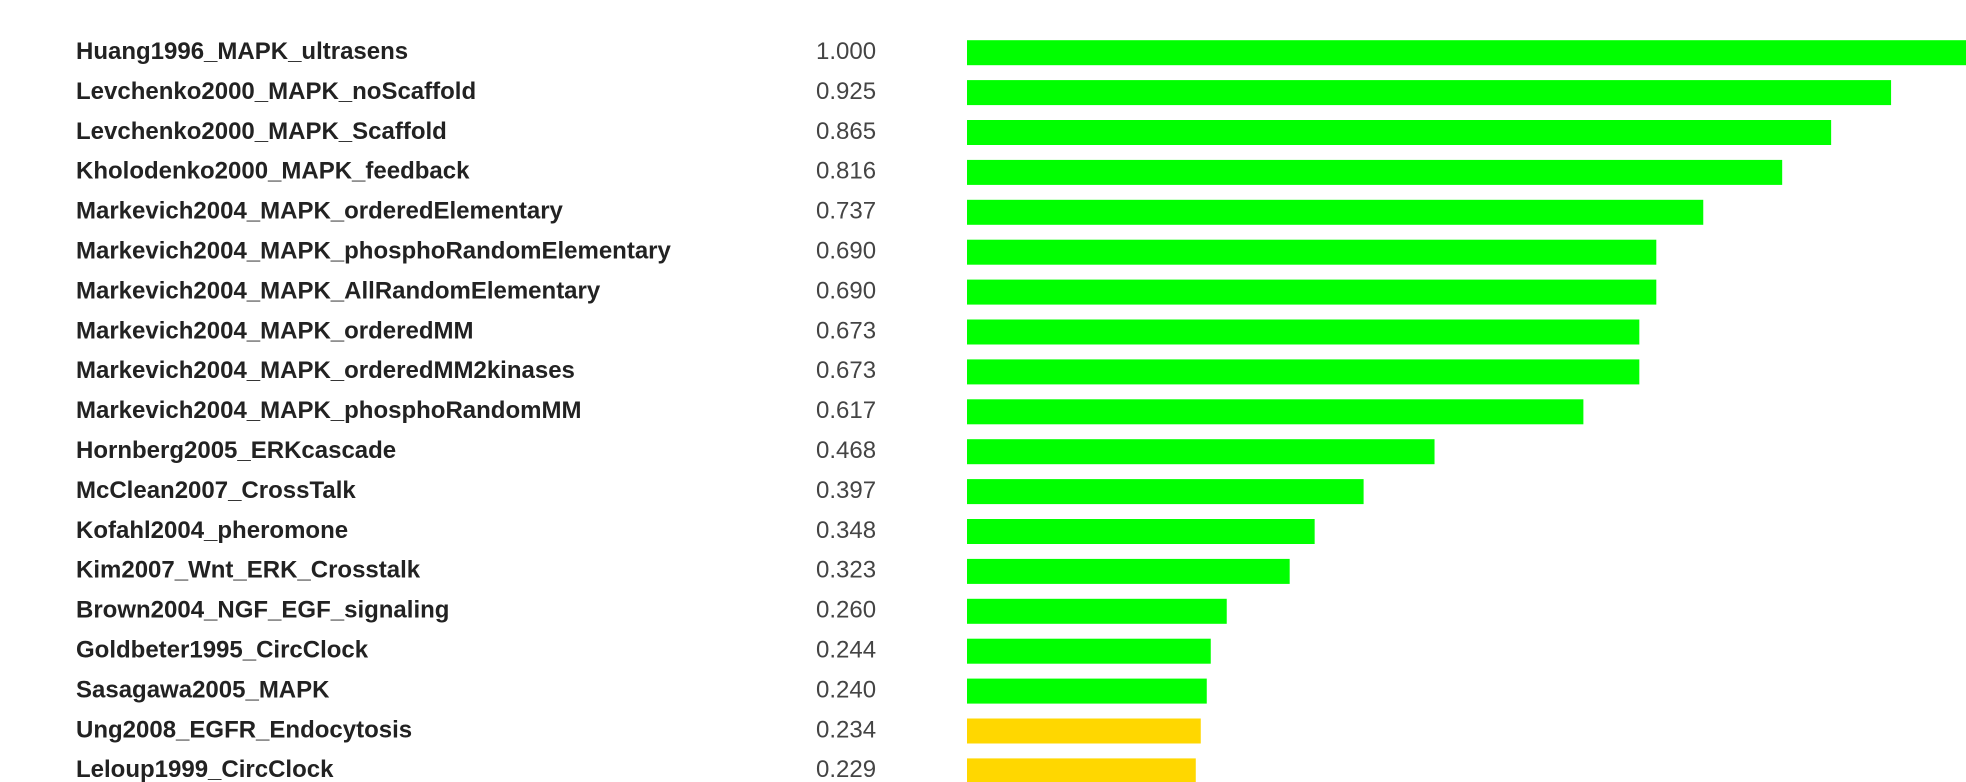  I want to click on row-label: Kim2007_Wnt_ERK_Crosstalk, so click(248, 570).